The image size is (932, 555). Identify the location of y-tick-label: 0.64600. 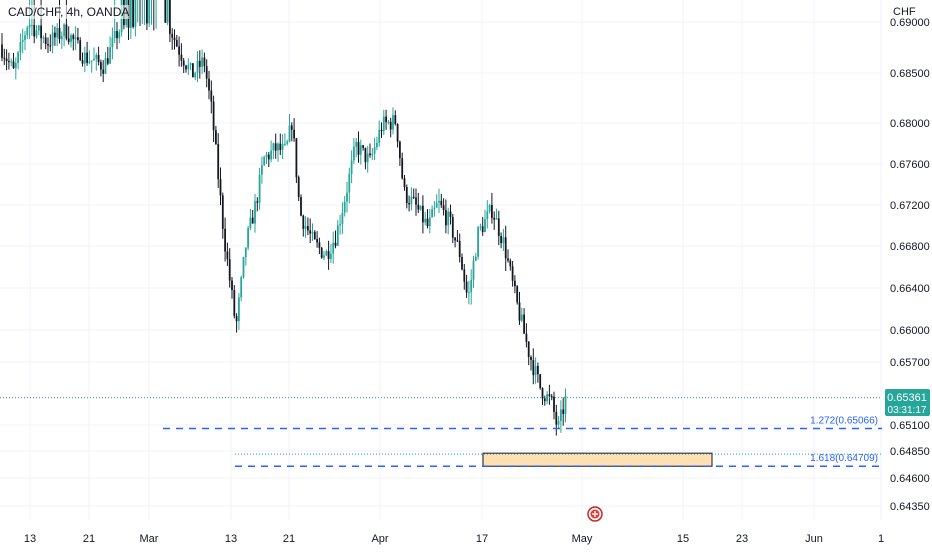
(910, 479).